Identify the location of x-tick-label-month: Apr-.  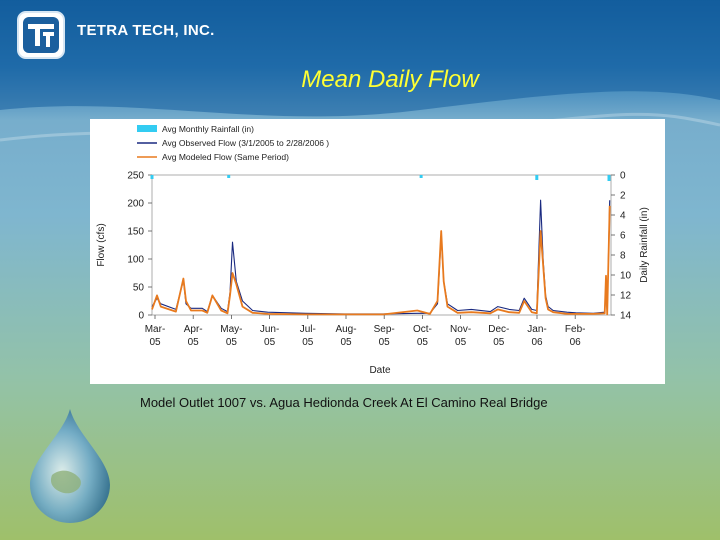
(193, 329).